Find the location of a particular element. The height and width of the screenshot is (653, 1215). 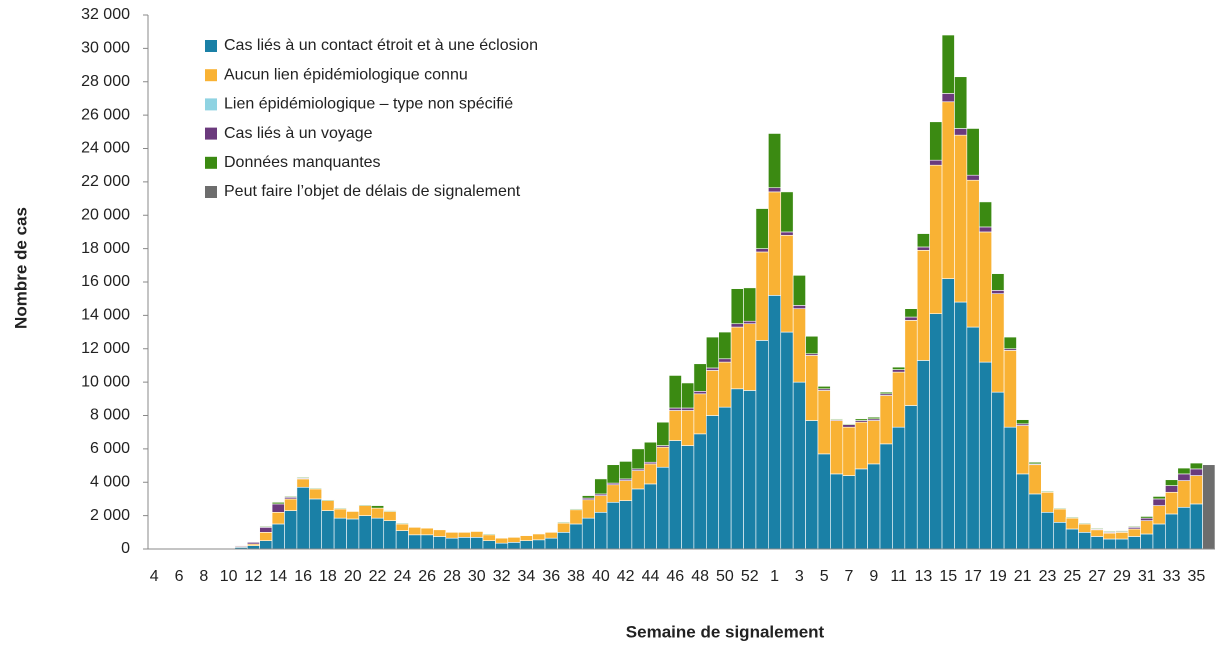

x-tick-label: 19 is located at coordinates (998, 576).